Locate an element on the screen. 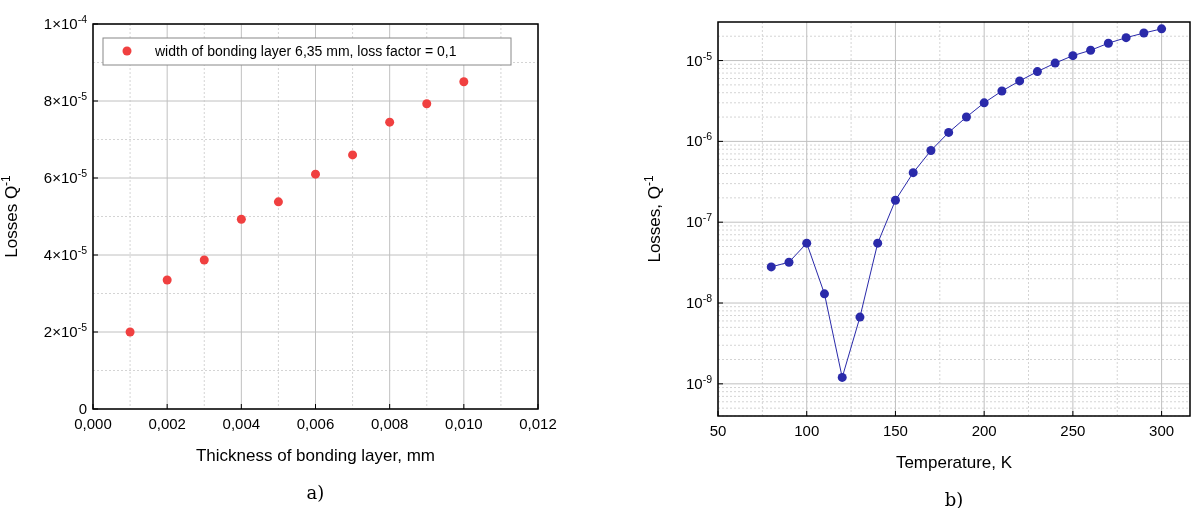  x-tick-label: 0,012 is located at coordinates (538, 423).